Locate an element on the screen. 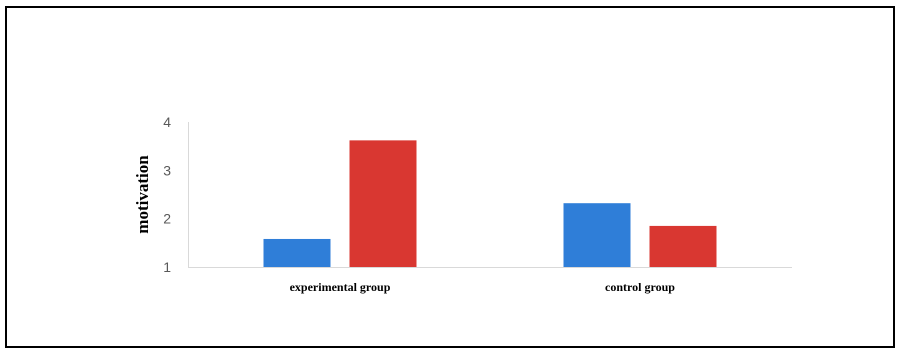 This screenshot has width=904, height=352. y-axis-ticks: 1 2 3 4 is located at coordinates (167, 194).